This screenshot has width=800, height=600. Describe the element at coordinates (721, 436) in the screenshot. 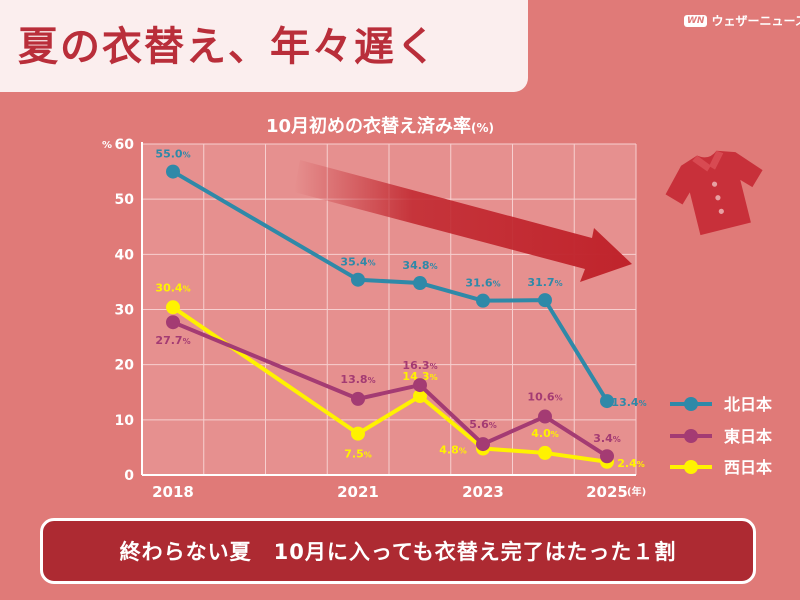

I see `legend-item: 東日本` at that location.